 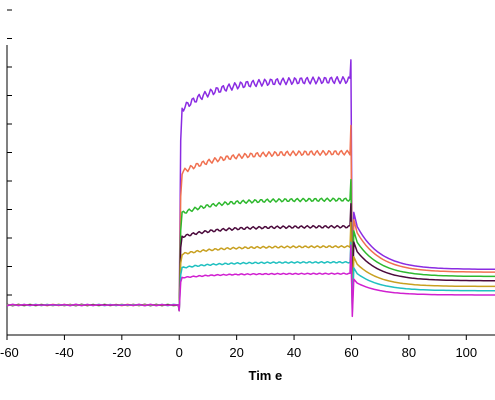 I want to click on x-tick-label-4: 20, so click(x=236, y=352).